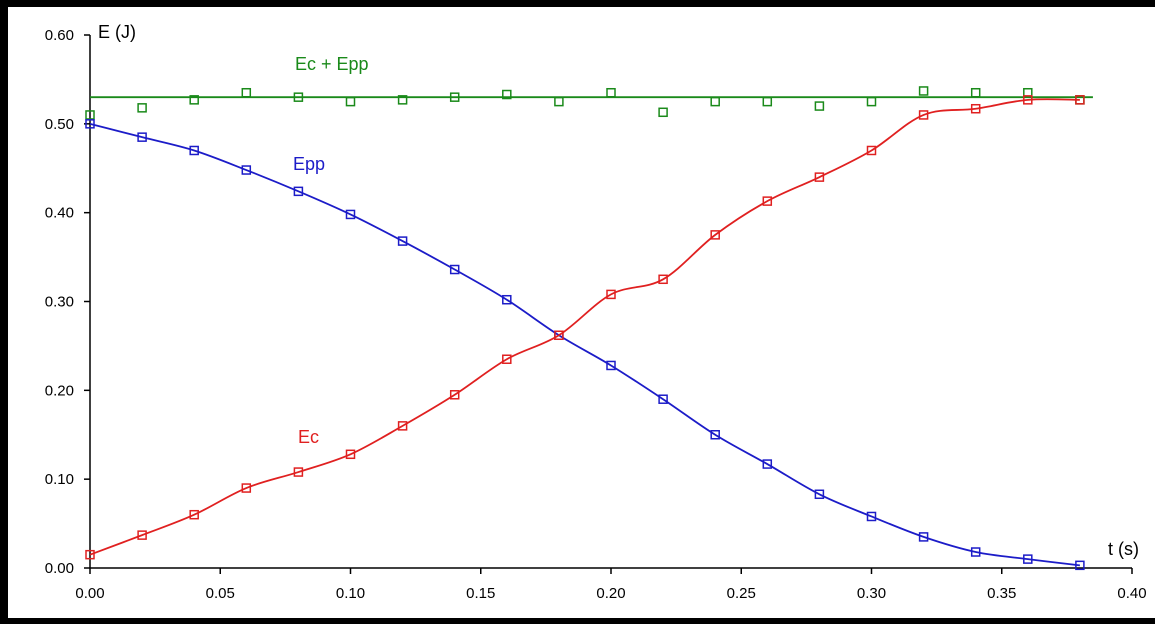 This screenshot has height=624, width=1155. What do you see at coordinates (480, 593) in the screenshot?
I see `x-tick-label: 0.15` at bounding box center [480, 593].